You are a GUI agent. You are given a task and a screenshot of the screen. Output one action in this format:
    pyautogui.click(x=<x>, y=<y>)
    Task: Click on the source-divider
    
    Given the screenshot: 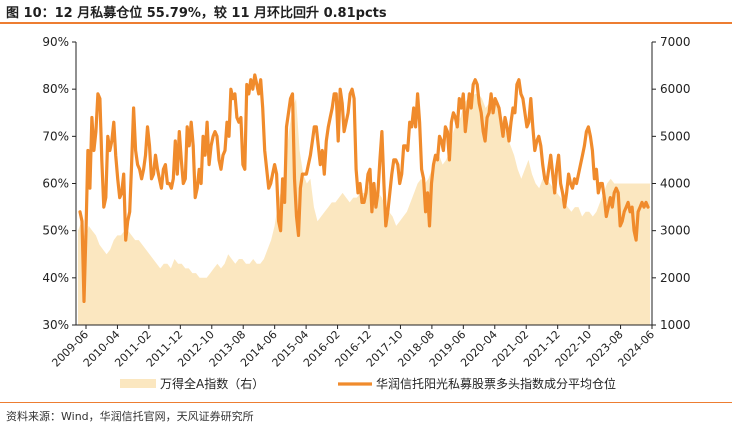 What is the action you would take?
    pyautogui.click(x=366, y=402)
    